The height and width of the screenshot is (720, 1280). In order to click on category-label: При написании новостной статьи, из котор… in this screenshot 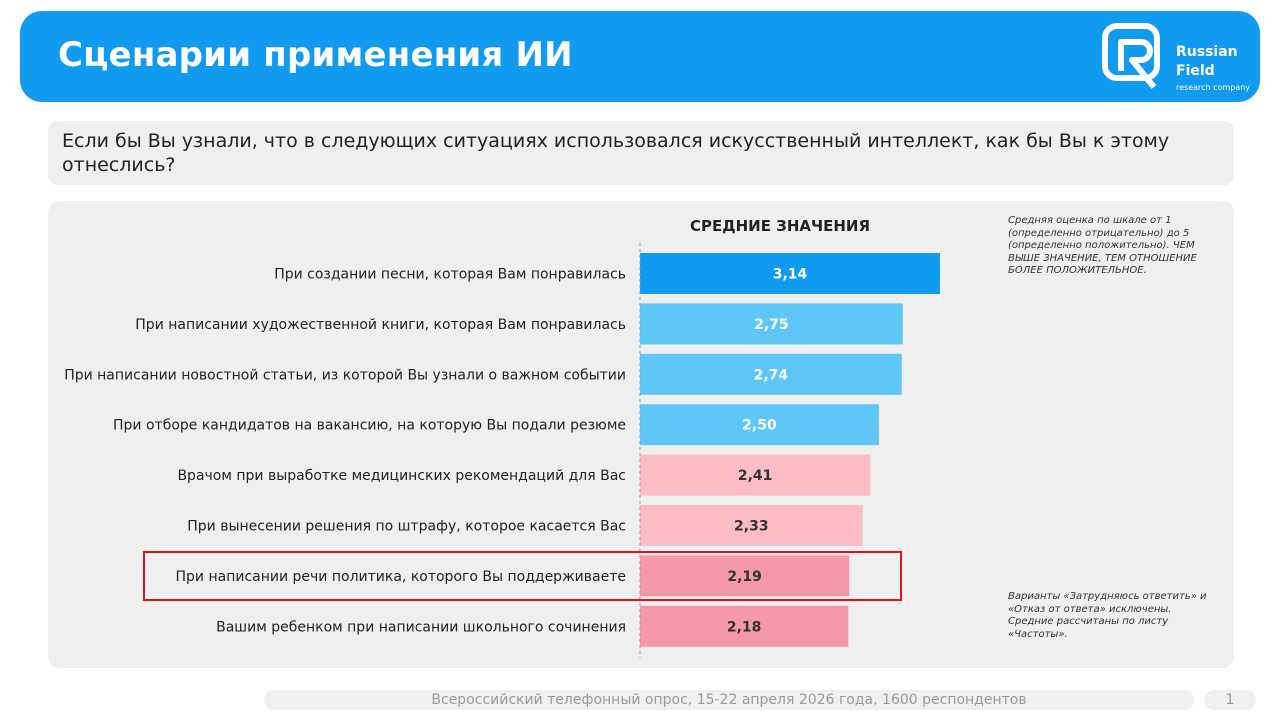, I will do `click(345, 375)`.